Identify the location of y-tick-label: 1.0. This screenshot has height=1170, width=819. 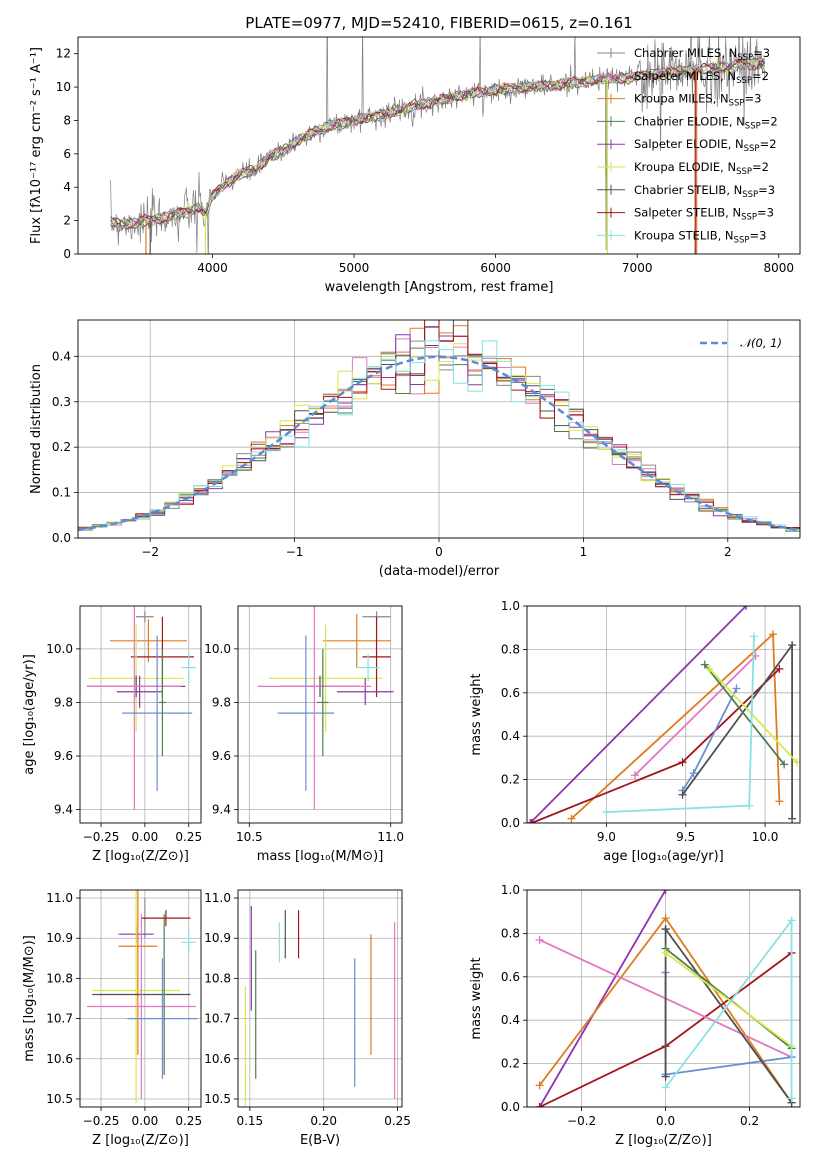
(510, 890).